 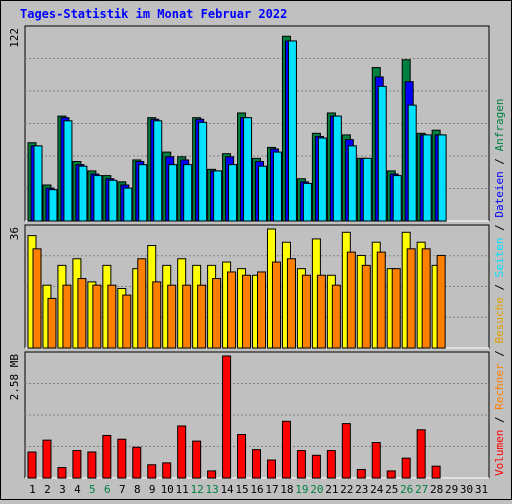 What do you see at coordinates (182, 489) in the screenshot?
I see `x-tick-label-11: 11` at bounding box center [182, 489].